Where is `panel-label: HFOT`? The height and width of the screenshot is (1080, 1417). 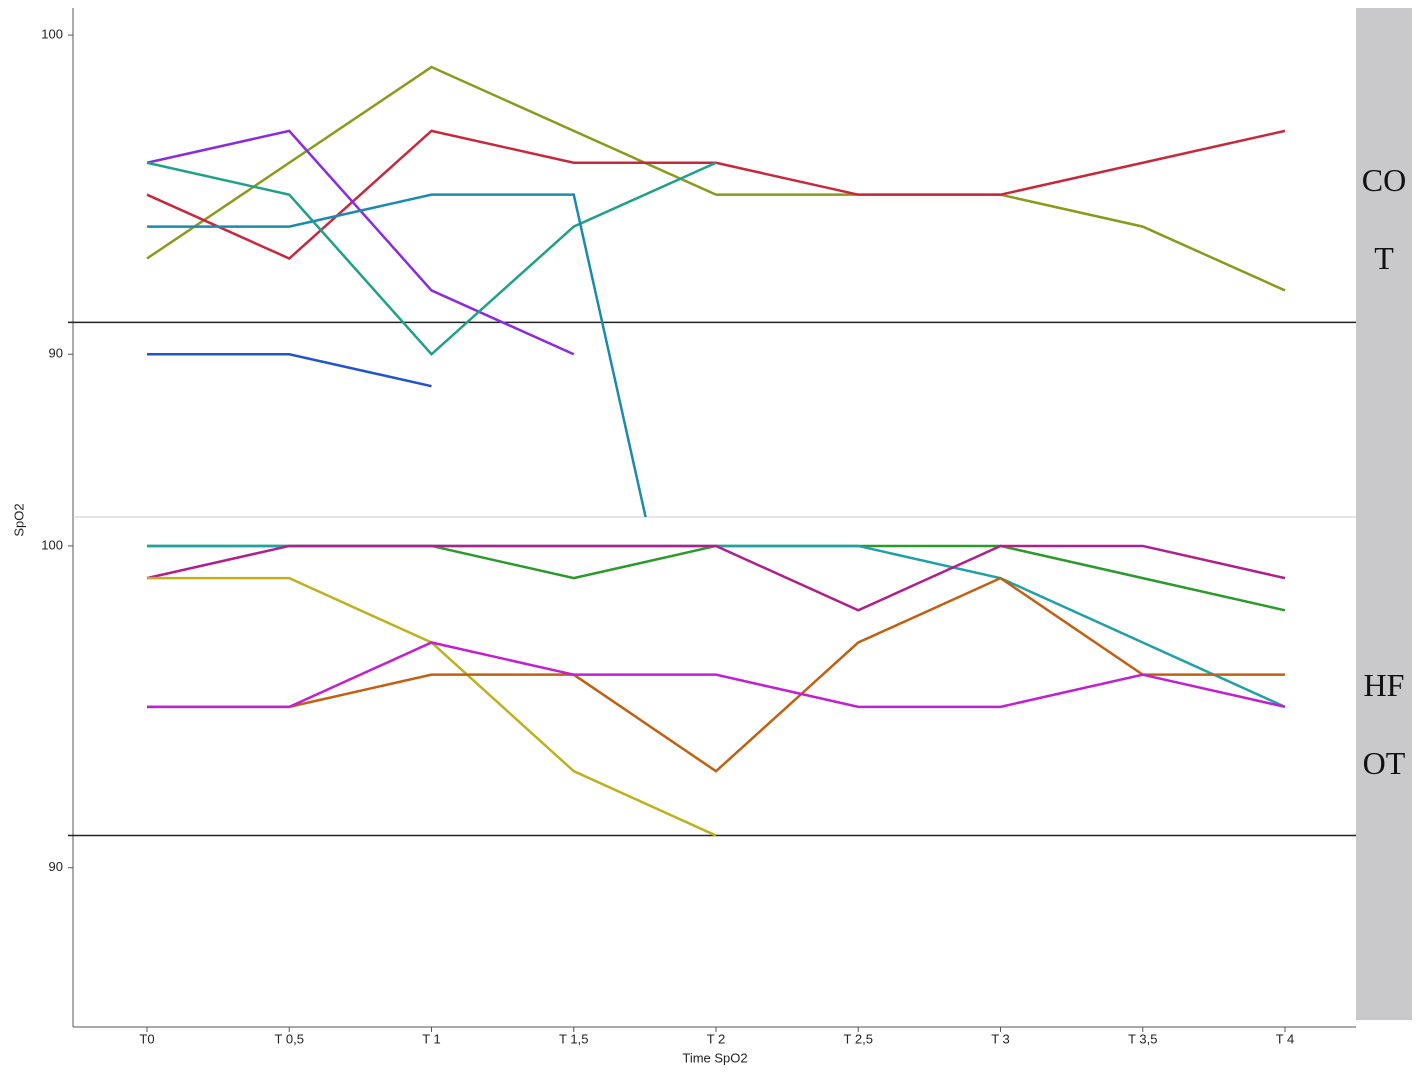
panel-label: HFOT is located at coordinates (1384, 724).